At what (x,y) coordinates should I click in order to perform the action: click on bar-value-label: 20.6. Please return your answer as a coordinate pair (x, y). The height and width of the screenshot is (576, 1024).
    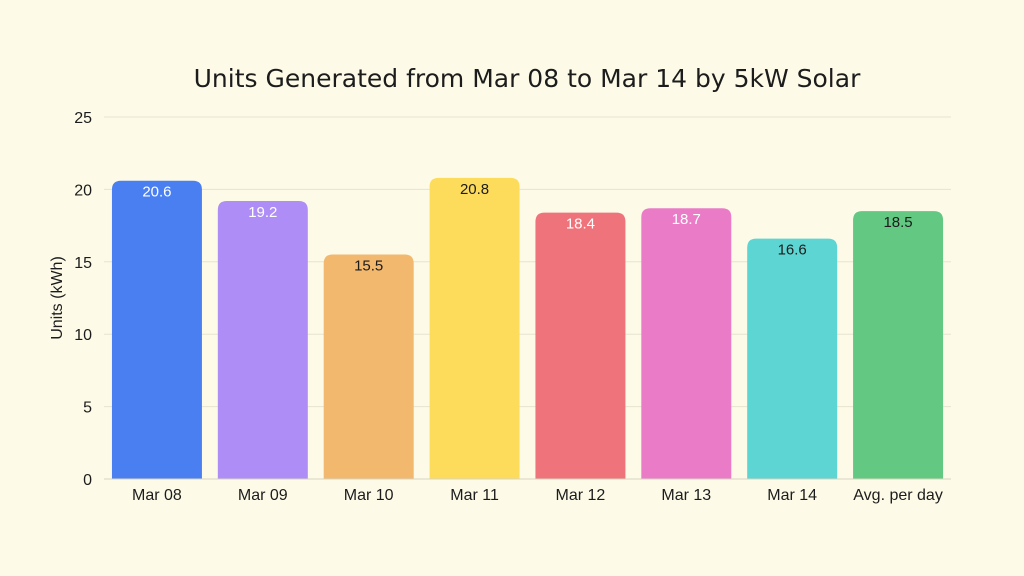
    Looking at the image, I should click on (156, 192).